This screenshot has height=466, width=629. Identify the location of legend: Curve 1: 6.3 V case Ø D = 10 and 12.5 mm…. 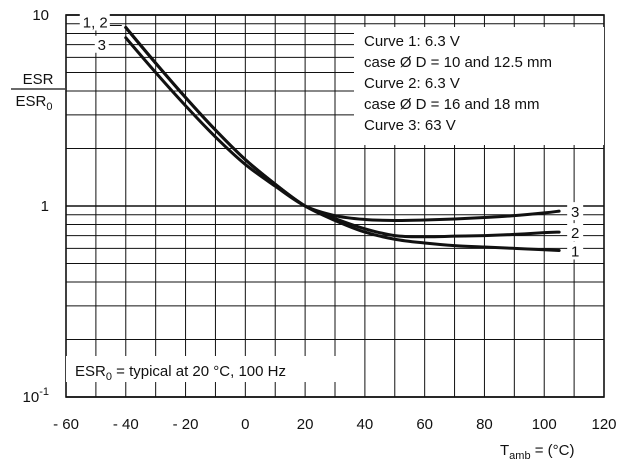
(479, 86).